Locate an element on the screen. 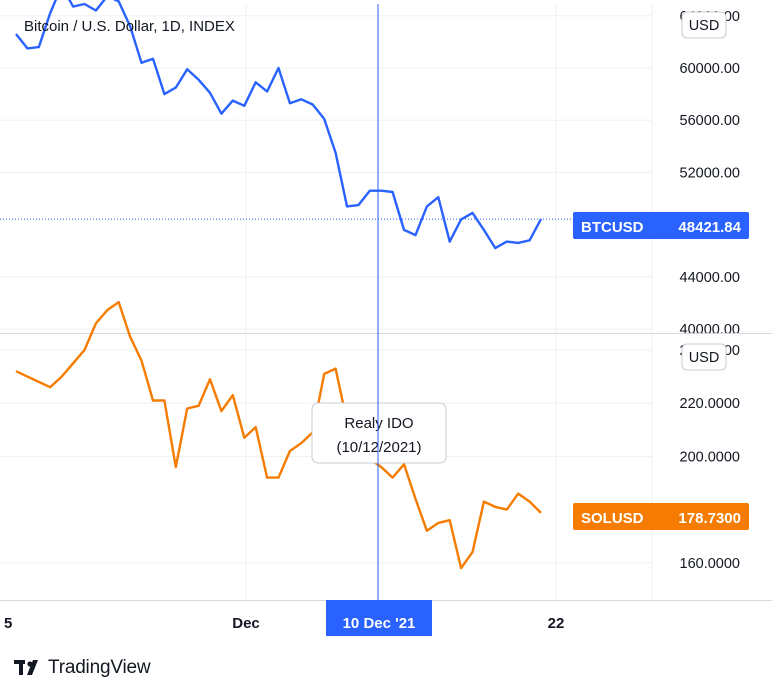 The image size is (772, 695). btc-last-value: 48421.84 is located at coordinates (709, 227).